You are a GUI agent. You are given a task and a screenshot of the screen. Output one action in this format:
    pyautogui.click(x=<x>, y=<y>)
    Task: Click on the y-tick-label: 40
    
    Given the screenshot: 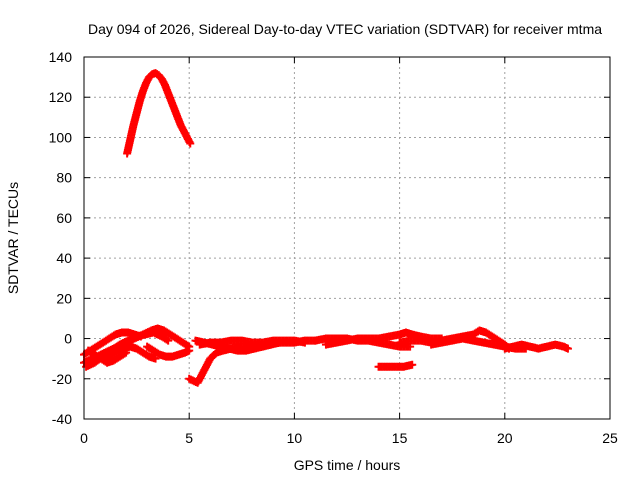 What is the action you would take?
    pyautogui.click(x=64, y=258)
    